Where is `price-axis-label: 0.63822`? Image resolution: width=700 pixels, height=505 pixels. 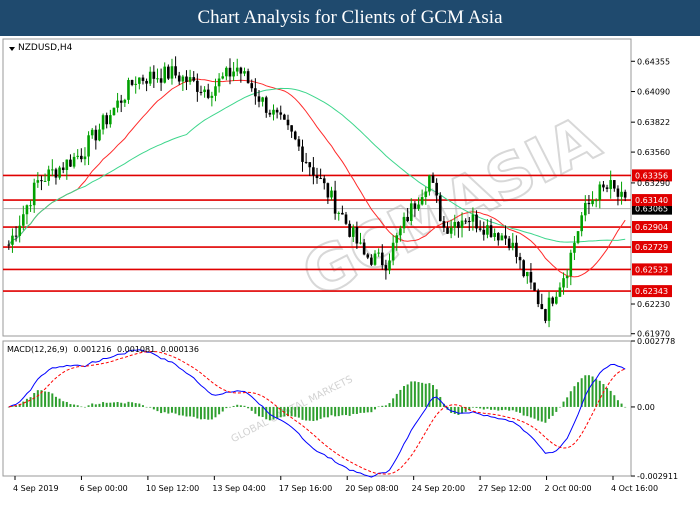
price-axis-label: 0.63822 is located at coordinates (653, 122).